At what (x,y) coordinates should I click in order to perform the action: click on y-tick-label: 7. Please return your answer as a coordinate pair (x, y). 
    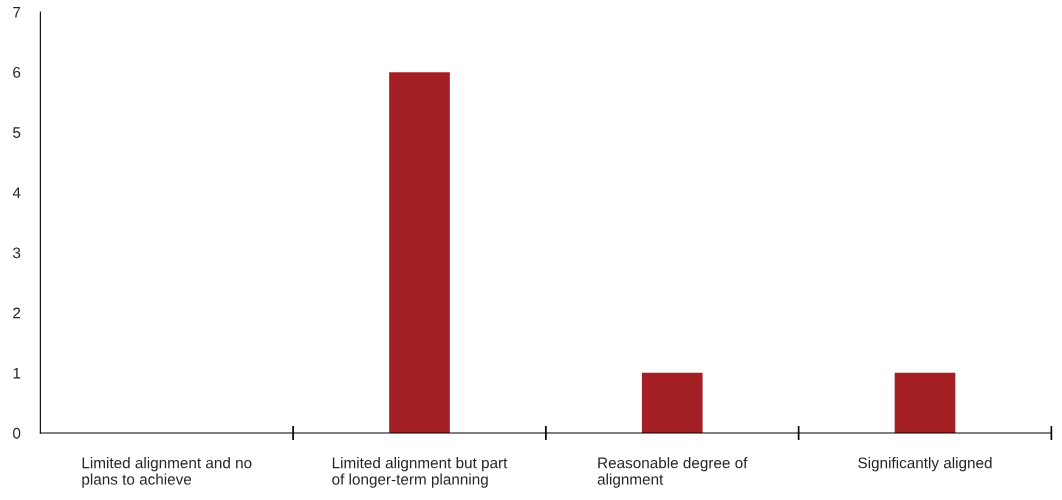
    Looking at the image, I should click on (17, 12).